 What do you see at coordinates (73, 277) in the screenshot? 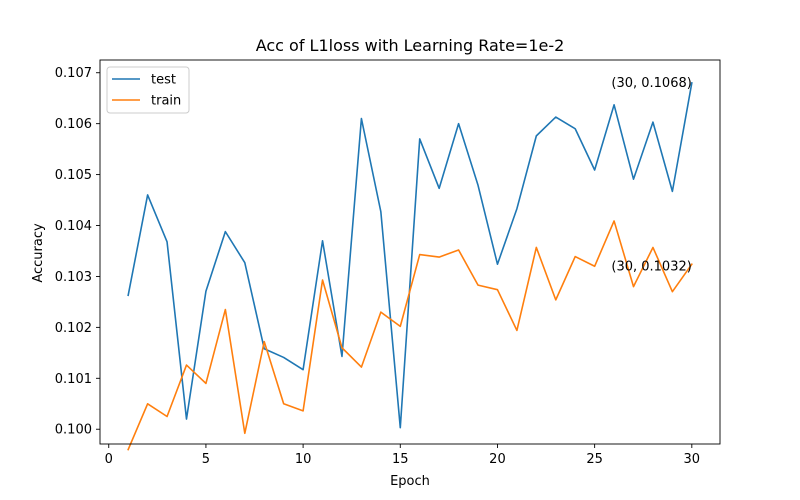
I see `y-tick-label: 0.103` at bounding box center [73, 277].